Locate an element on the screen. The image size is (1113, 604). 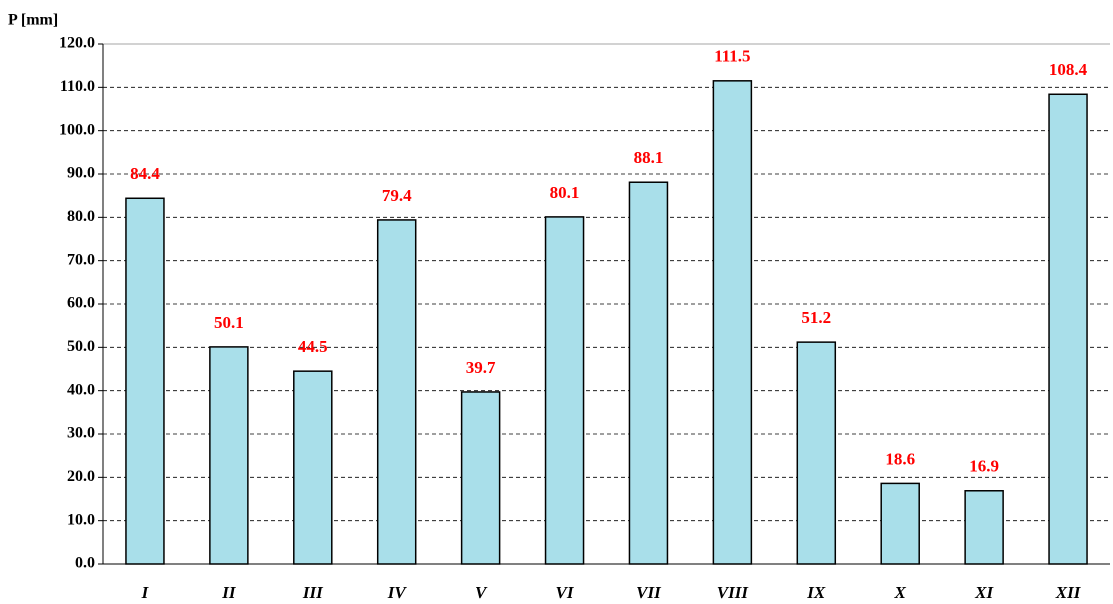
value-label: 16.9 is located at coordinates (984, 466).